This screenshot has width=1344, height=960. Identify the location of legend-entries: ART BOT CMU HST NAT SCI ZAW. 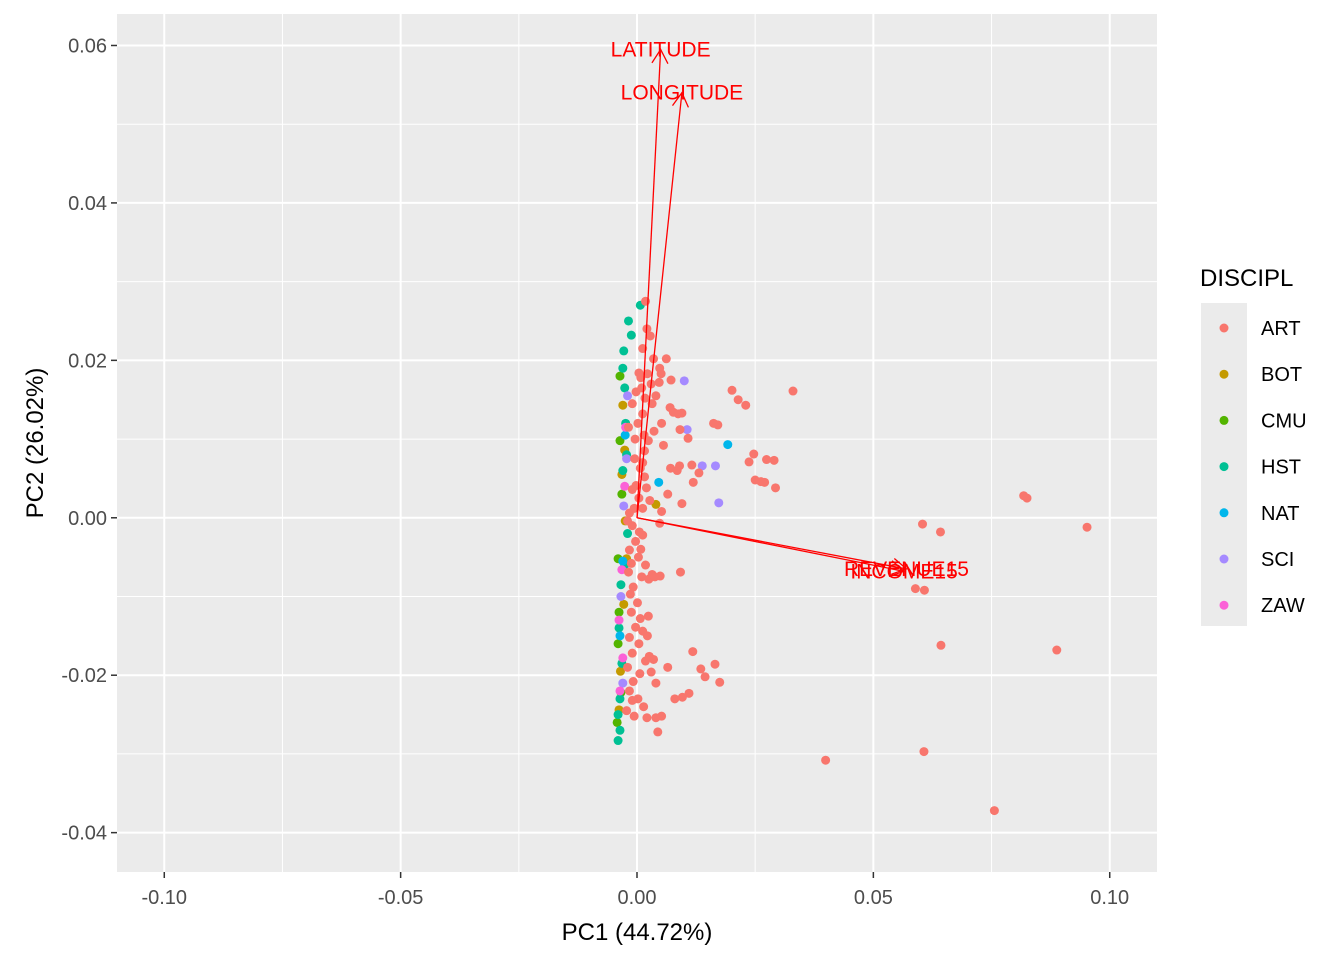
(1263, 467).